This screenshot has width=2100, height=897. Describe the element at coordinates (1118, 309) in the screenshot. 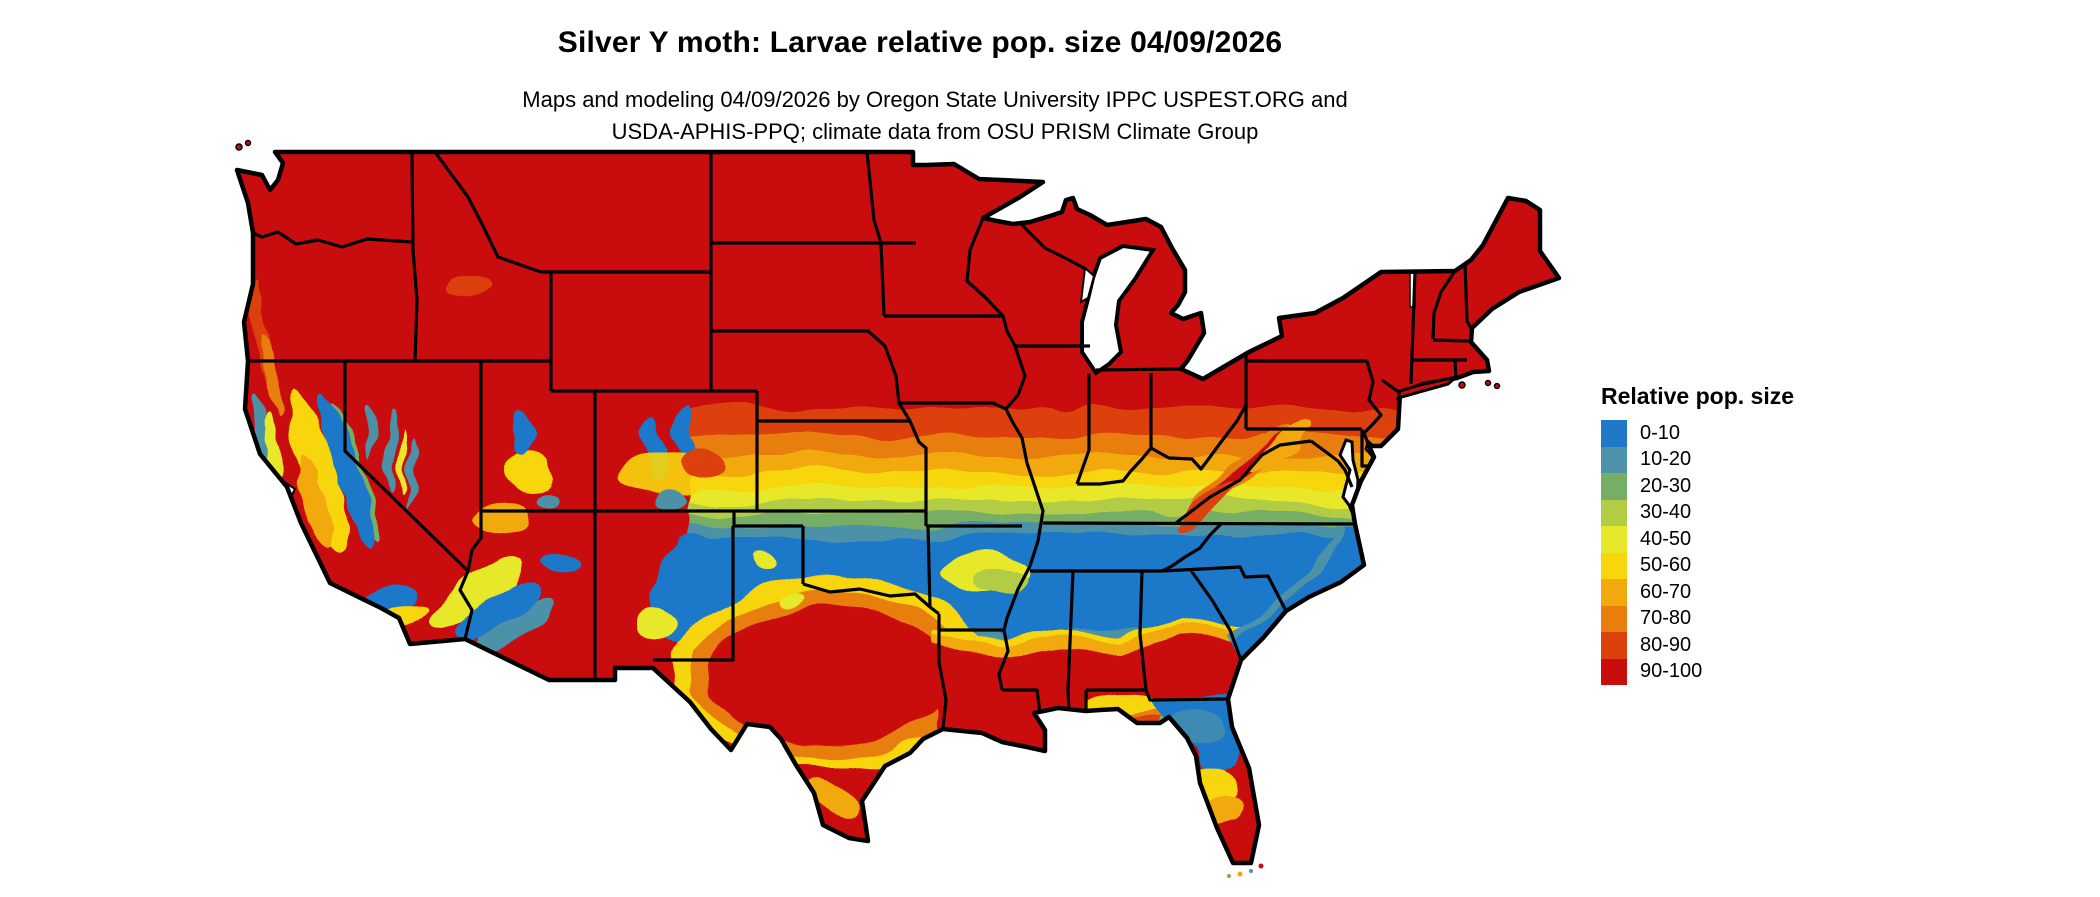

I see `lake-michigan` at that location.